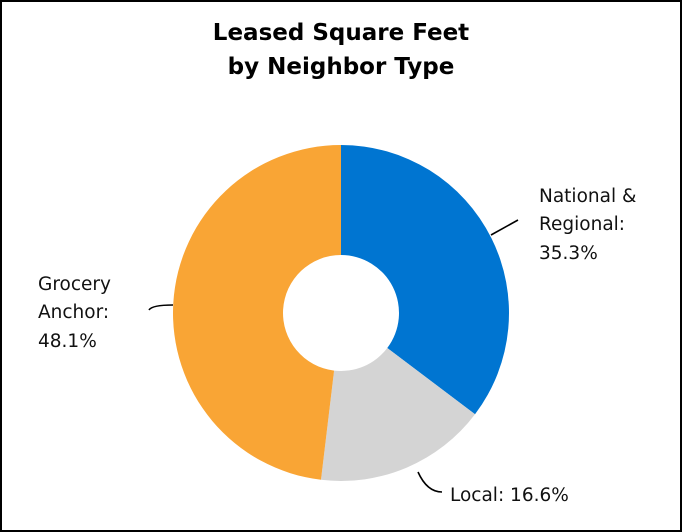  Describe the element at coordinates (161, 307) in the screenshot. I see `leader-line-grocery-anchor` at that location.